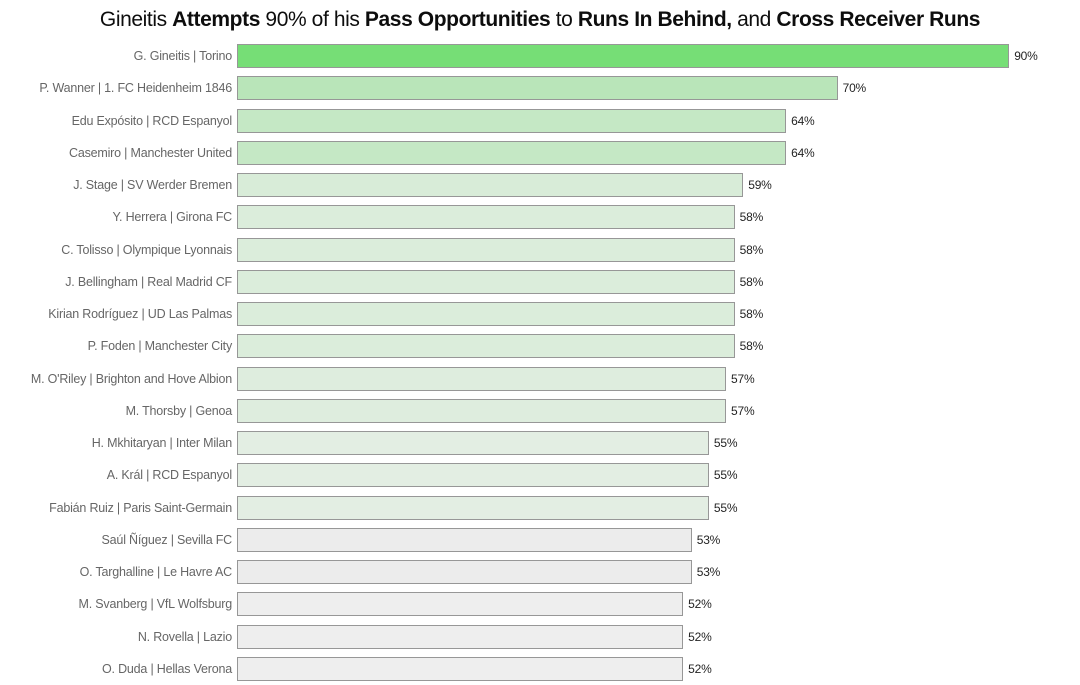  I want to click on table-row: J. Stage | SV Werder Bremen 59%, so click(540, 185).